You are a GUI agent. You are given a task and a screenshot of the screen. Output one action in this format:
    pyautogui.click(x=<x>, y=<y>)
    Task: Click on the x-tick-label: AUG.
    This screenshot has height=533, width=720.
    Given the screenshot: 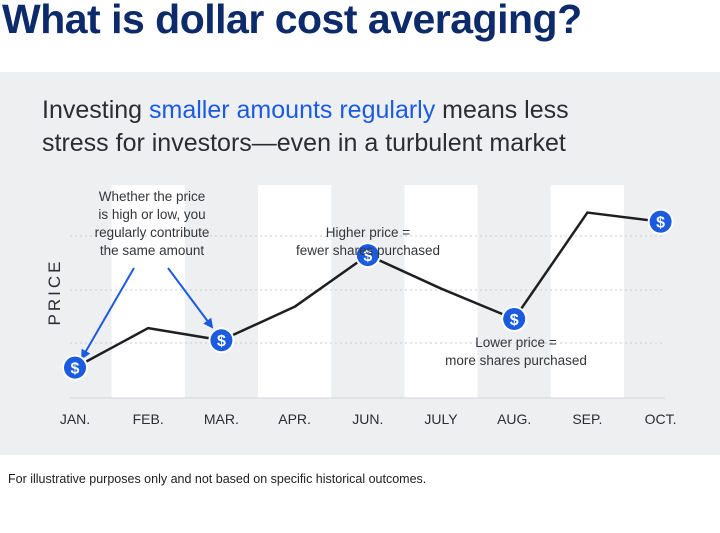 What is the action you would take?
    pyautogui.click(x=514, y=419)
    